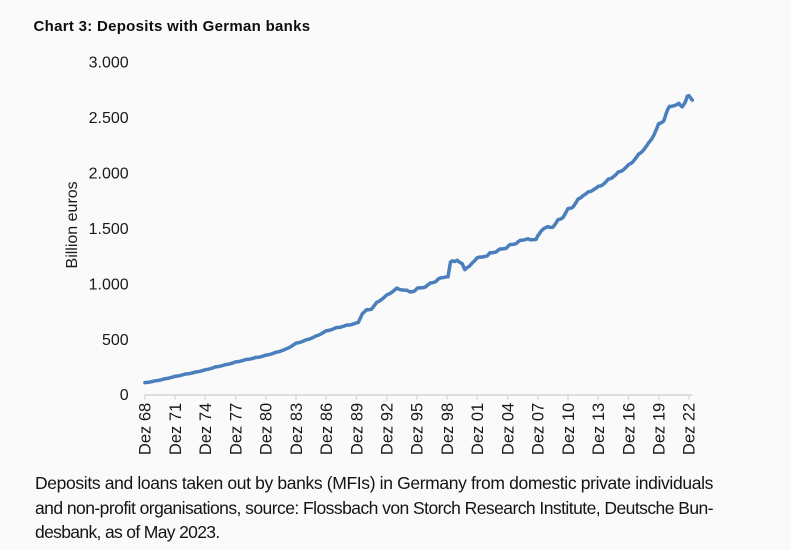  Describe the element at coordinates (109, 229) in the screenshot. I see `svg-text: 1.500` at that location.